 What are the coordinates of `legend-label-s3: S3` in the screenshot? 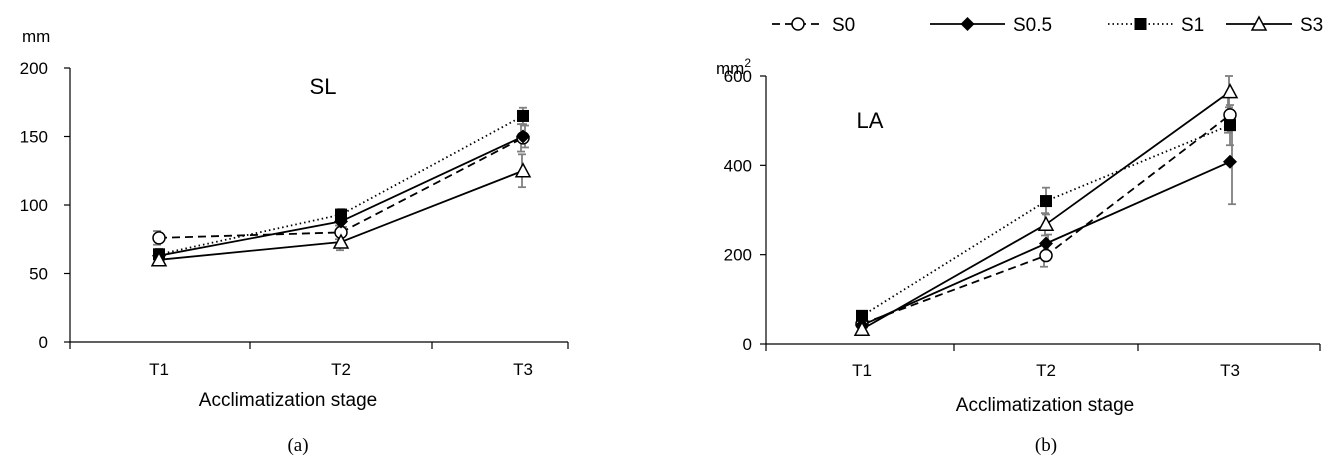 It's located at (1311, 25).